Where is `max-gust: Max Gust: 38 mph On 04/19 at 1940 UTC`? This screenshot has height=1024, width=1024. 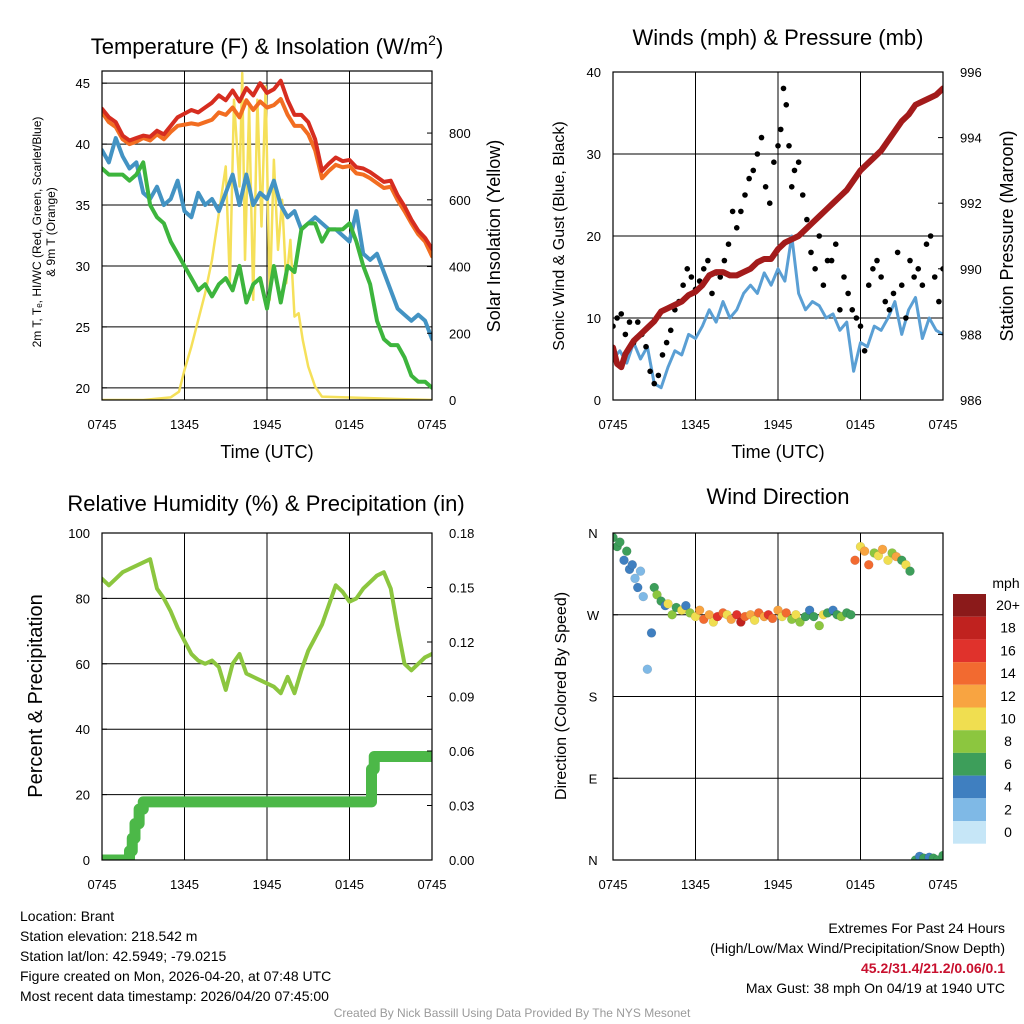 max-gust: Max Gust: 38 mph On 04/19 at 1940 UTC is located at coordinates (875, 988).